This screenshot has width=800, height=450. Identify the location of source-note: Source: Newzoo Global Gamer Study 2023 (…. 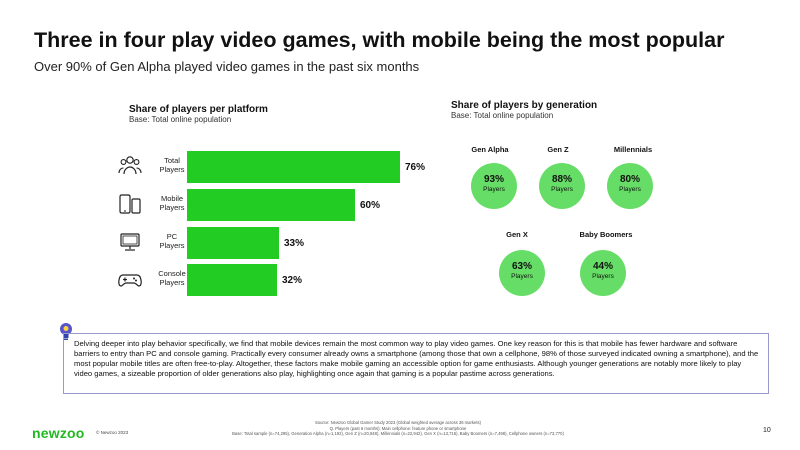
(398, 428).